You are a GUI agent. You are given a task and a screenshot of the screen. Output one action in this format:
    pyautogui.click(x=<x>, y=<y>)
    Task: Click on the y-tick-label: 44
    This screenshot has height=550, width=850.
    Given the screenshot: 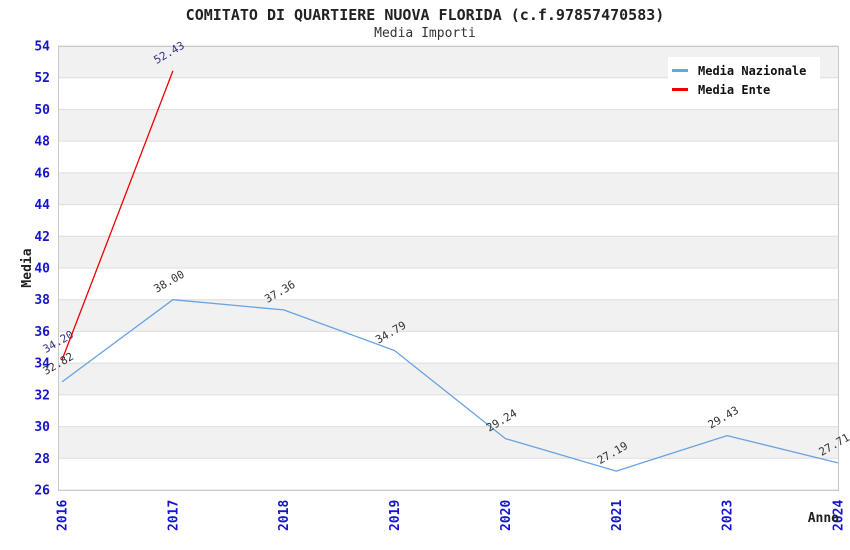 What is the action you would take?
    pyautogui.click(x=42, y=205)
    